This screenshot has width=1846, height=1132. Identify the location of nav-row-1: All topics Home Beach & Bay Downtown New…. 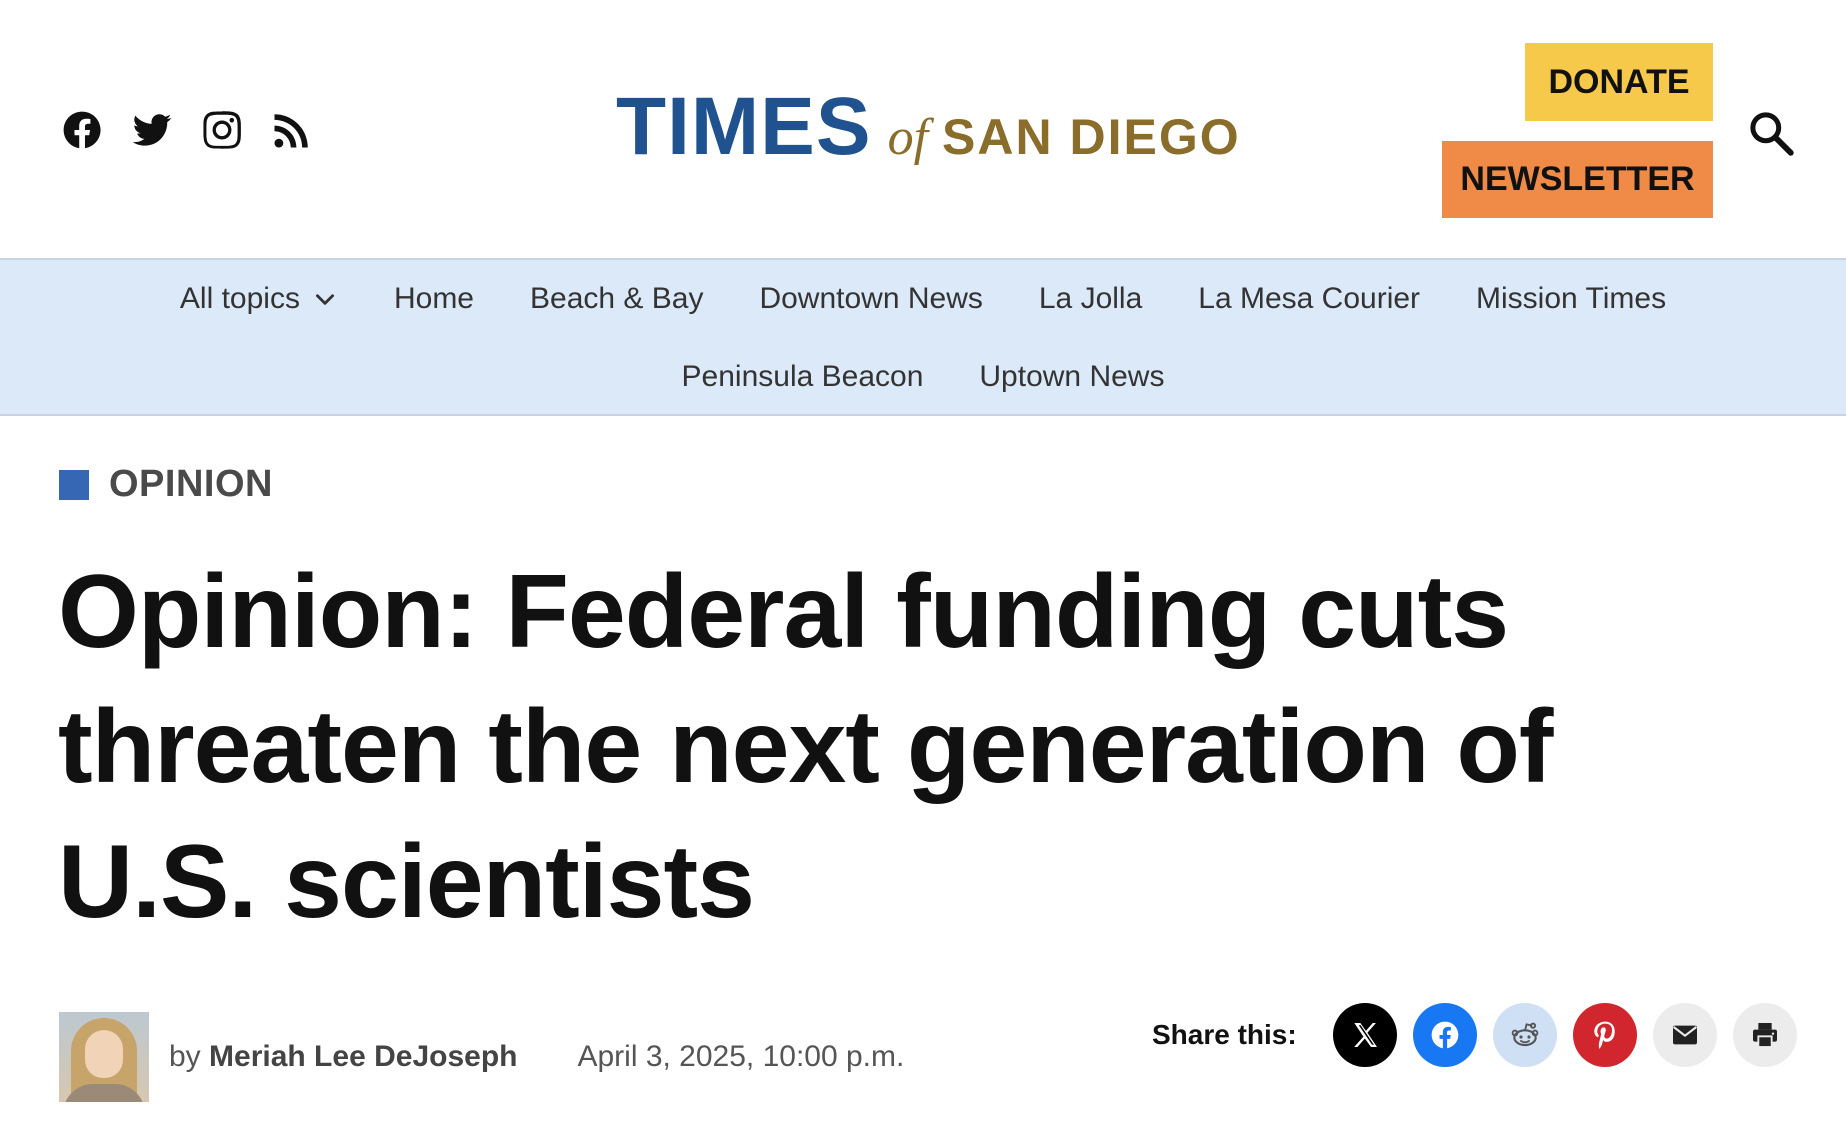
(923, 299).